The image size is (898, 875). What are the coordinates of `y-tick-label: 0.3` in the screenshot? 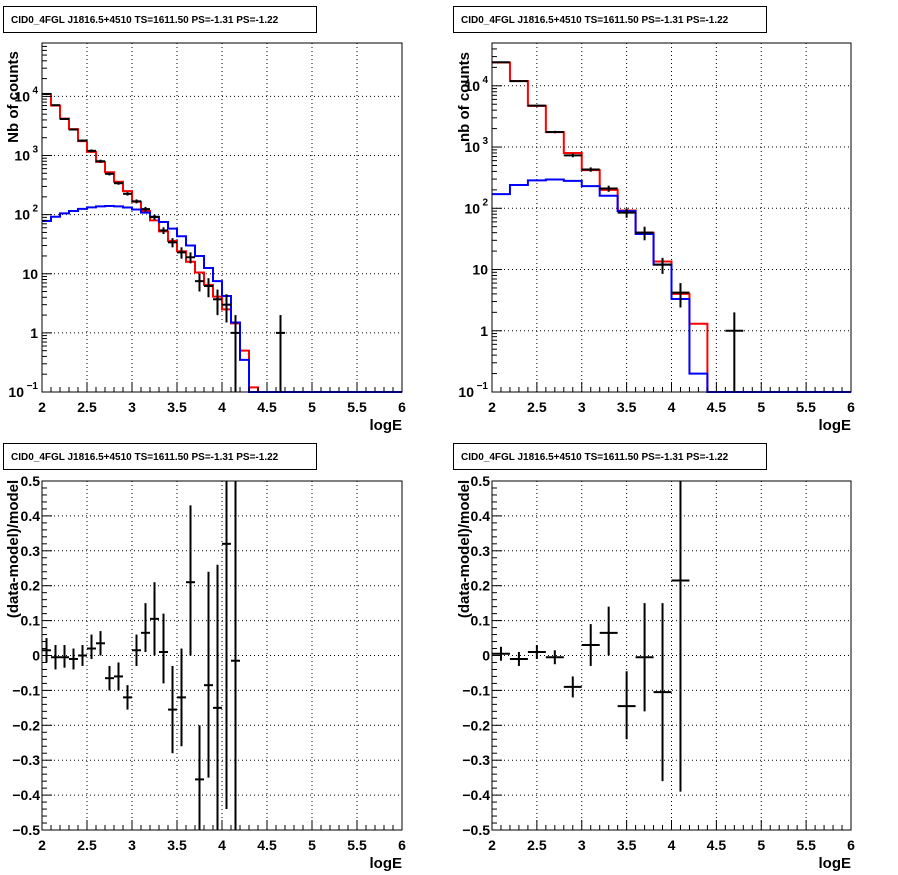 It's located at (31, 551).